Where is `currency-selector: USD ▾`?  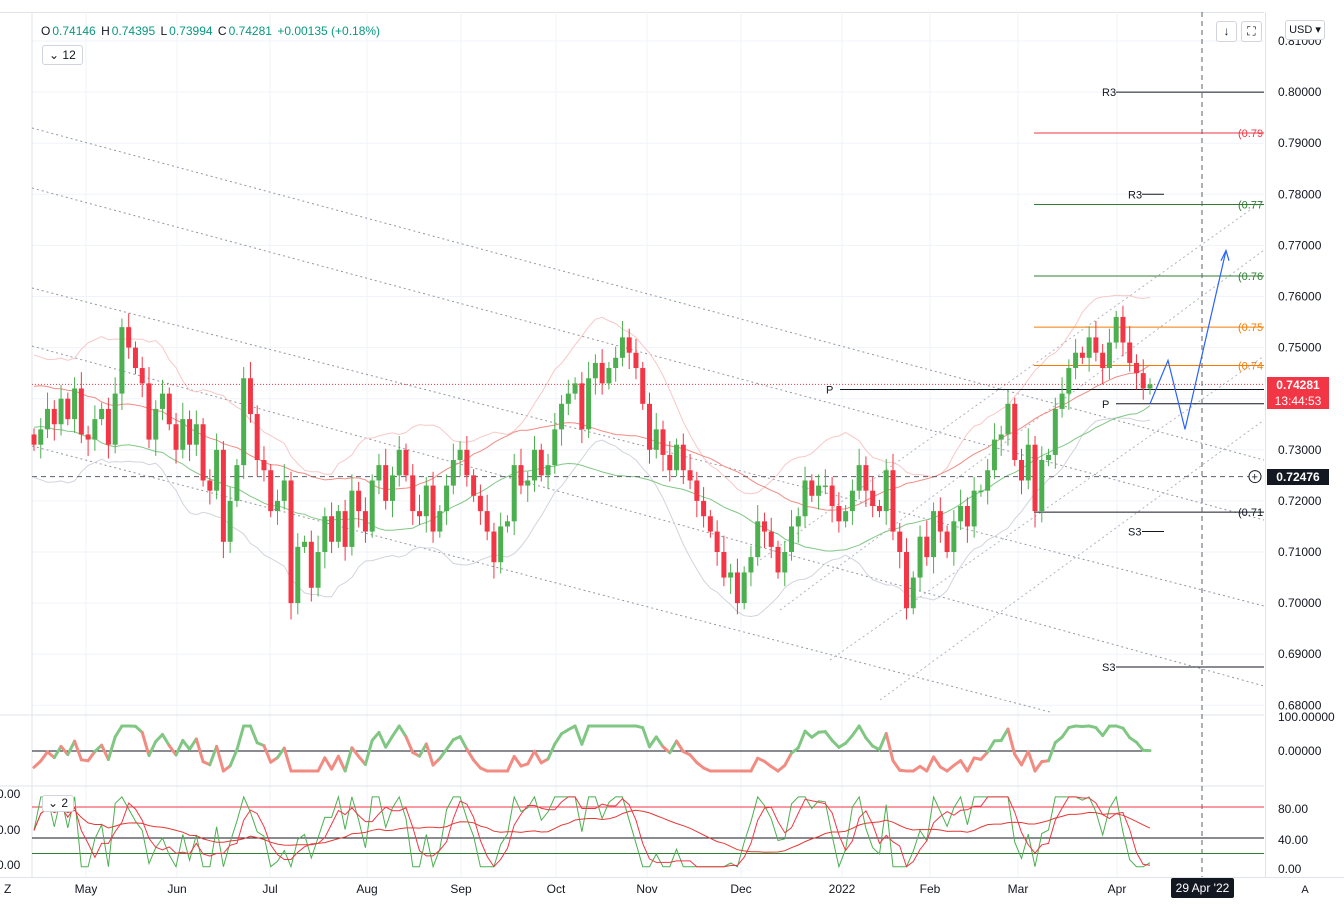 currency-selector: USD ▾ is located at coordinates (1305, 30).